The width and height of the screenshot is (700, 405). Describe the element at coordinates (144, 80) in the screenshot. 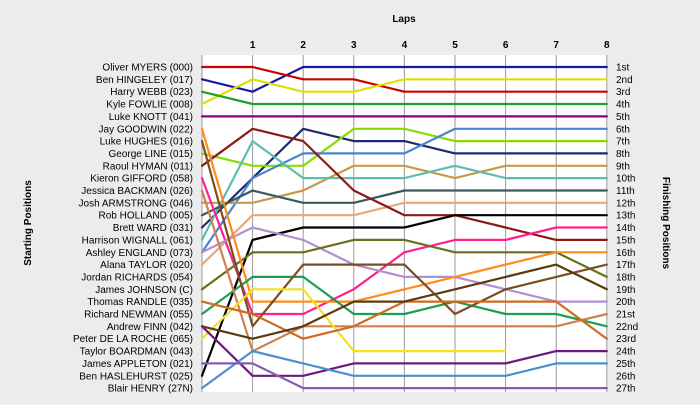

I see `start-label: Ben HINGELEY (017)` at that location.